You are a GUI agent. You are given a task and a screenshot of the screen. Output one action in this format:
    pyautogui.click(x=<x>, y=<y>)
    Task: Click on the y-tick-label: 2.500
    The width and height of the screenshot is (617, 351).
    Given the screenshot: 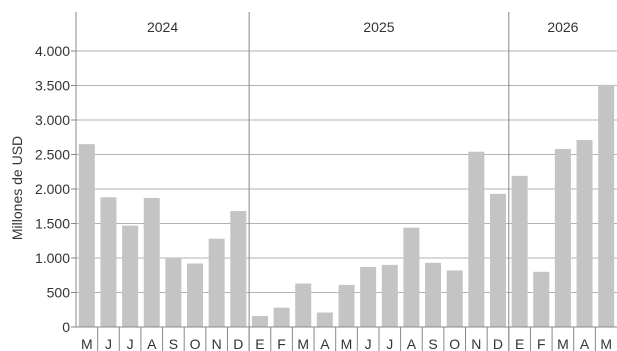 What is the action you would take?
    pyautogui.click(x=52, y=155)
    